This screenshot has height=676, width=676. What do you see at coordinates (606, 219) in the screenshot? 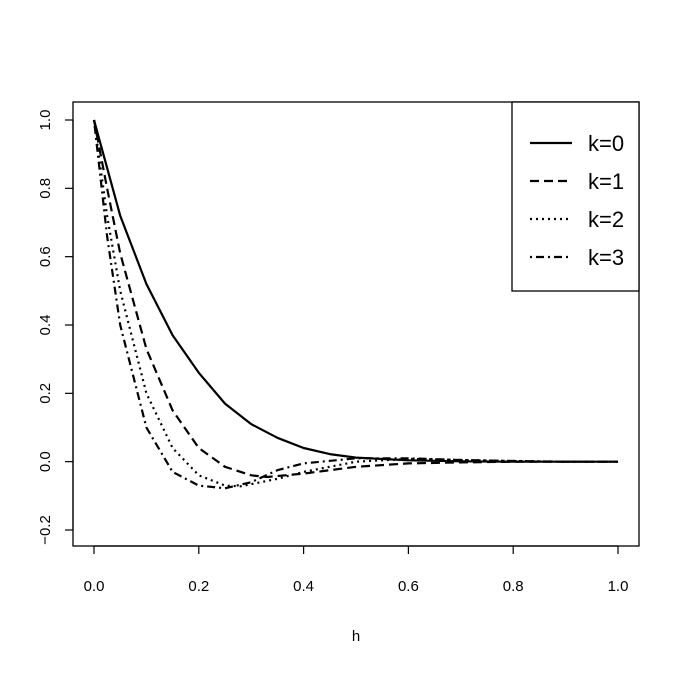
I see `legend-label: k=2` at bounding box center [606, 219].